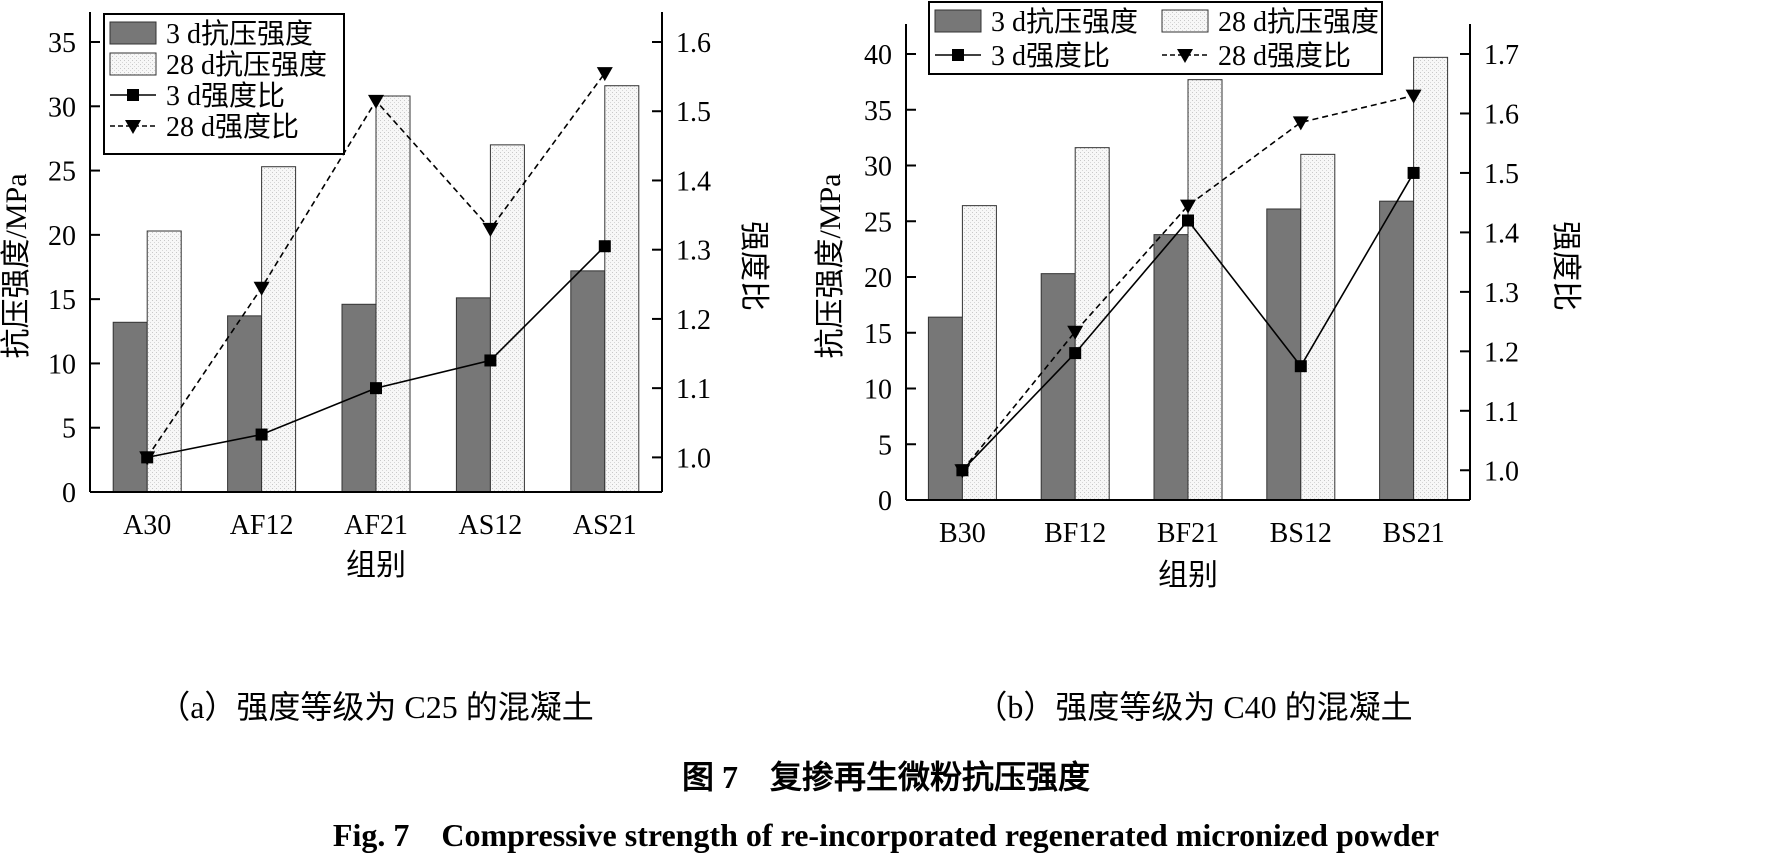  Describe the element at coordinates (376, 101) in the screenshot. I see `point-a-ratio-28d-AF21` at that location.